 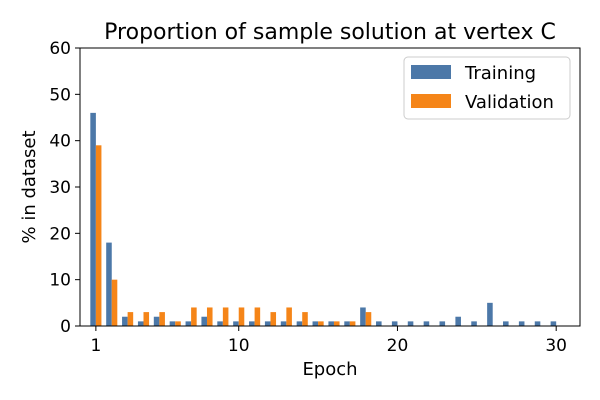 What do you see at coordinates (60, 281) in the screenshot?
I see `y-tick-label-10: 10` at bounding box center [60, 281].